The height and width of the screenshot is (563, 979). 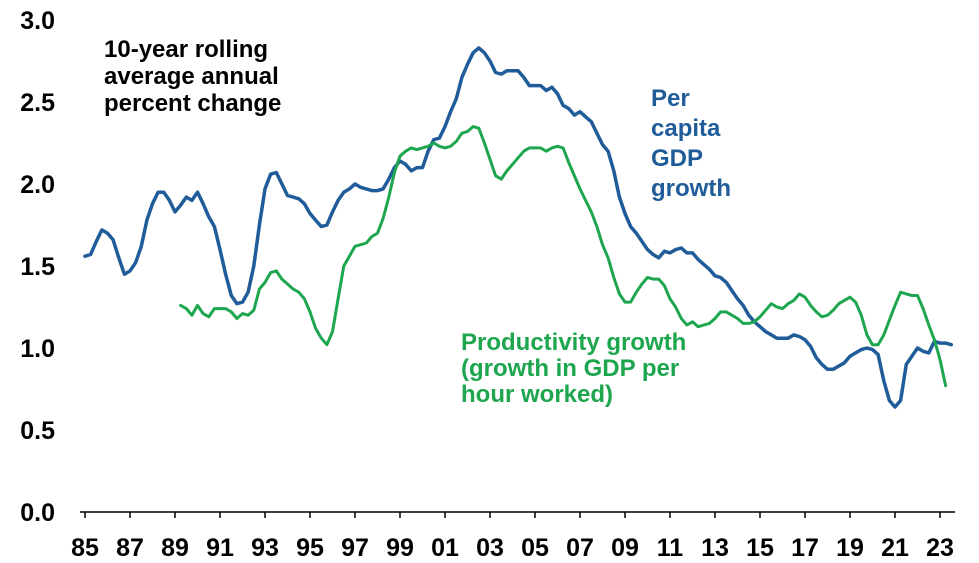 I want to click on x-tick-label: 05, so click(x=535, y=548).